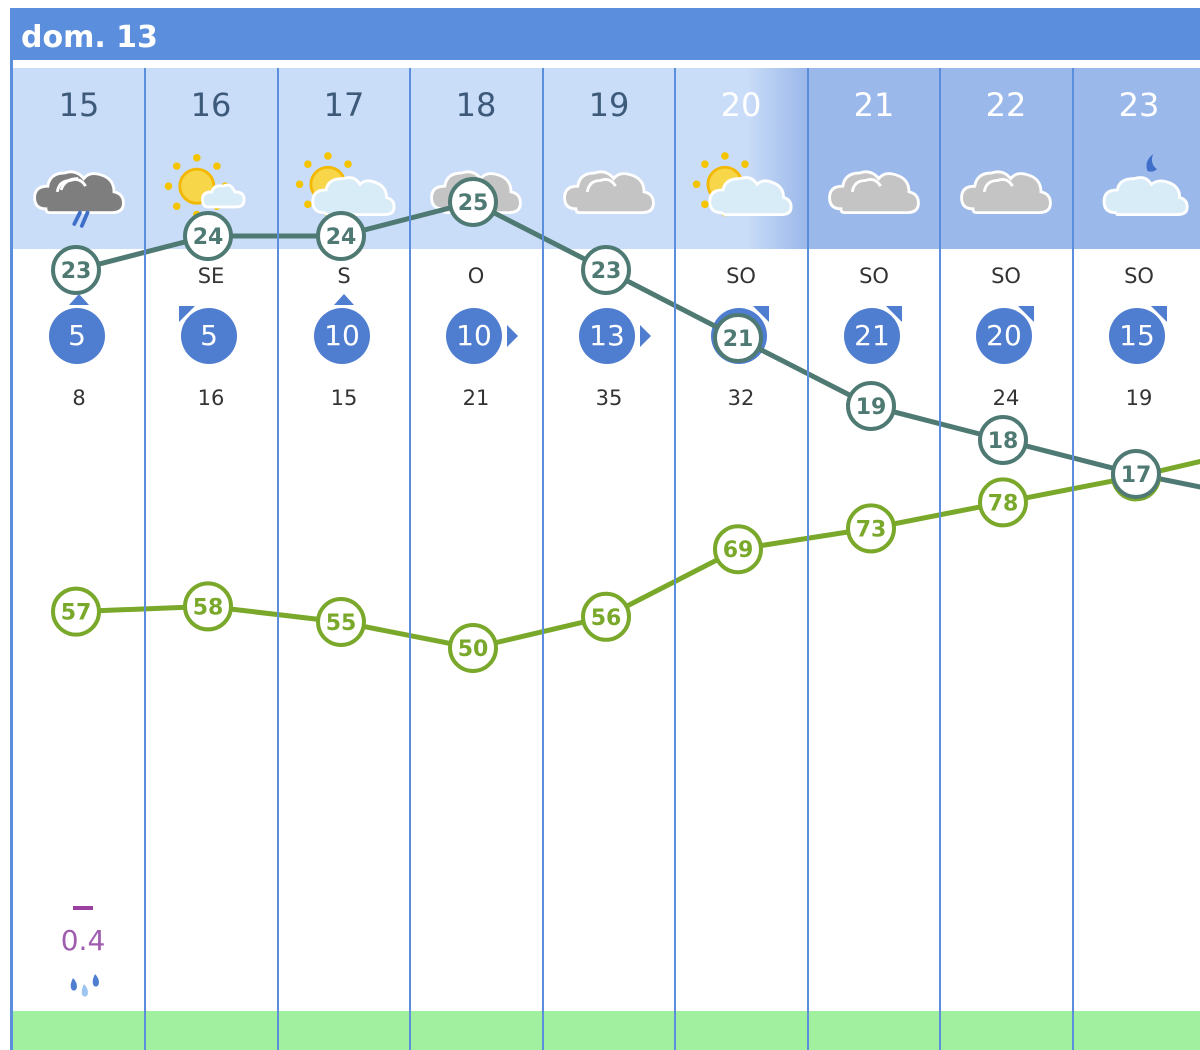 This screenshot has height=1050, width=1200. Describe the element at coordinates (211, 105) in the screenshot. I see `hour-label: 16` at that location.